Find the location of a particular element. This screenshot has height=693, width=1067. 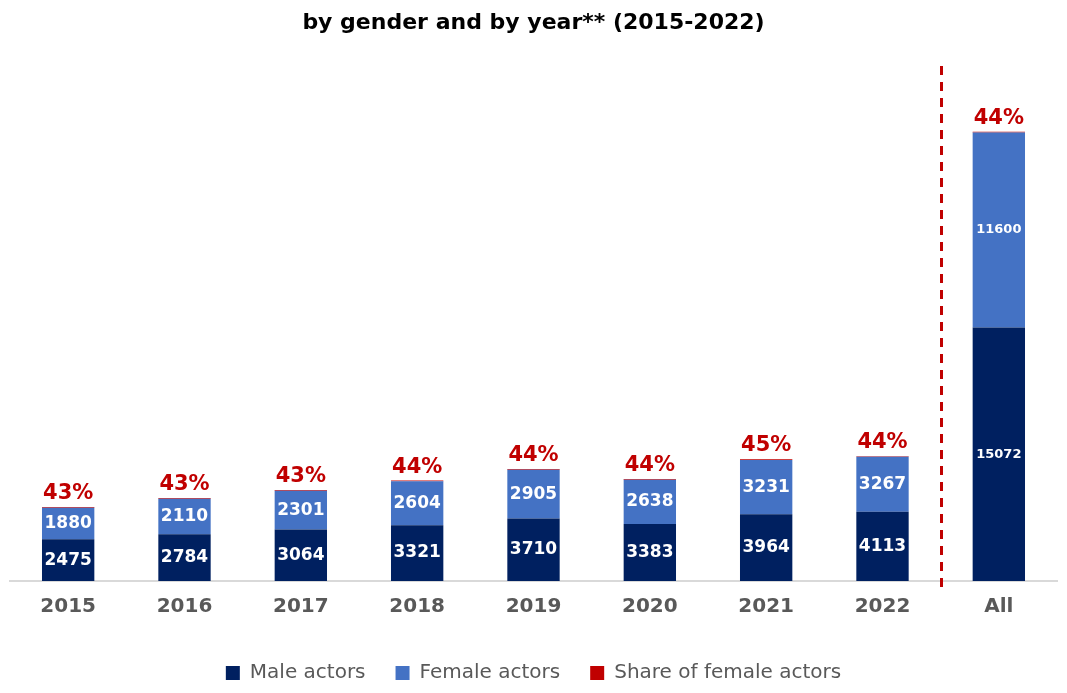

x-tick-label: 2016 is located at coordinates (184, 605).